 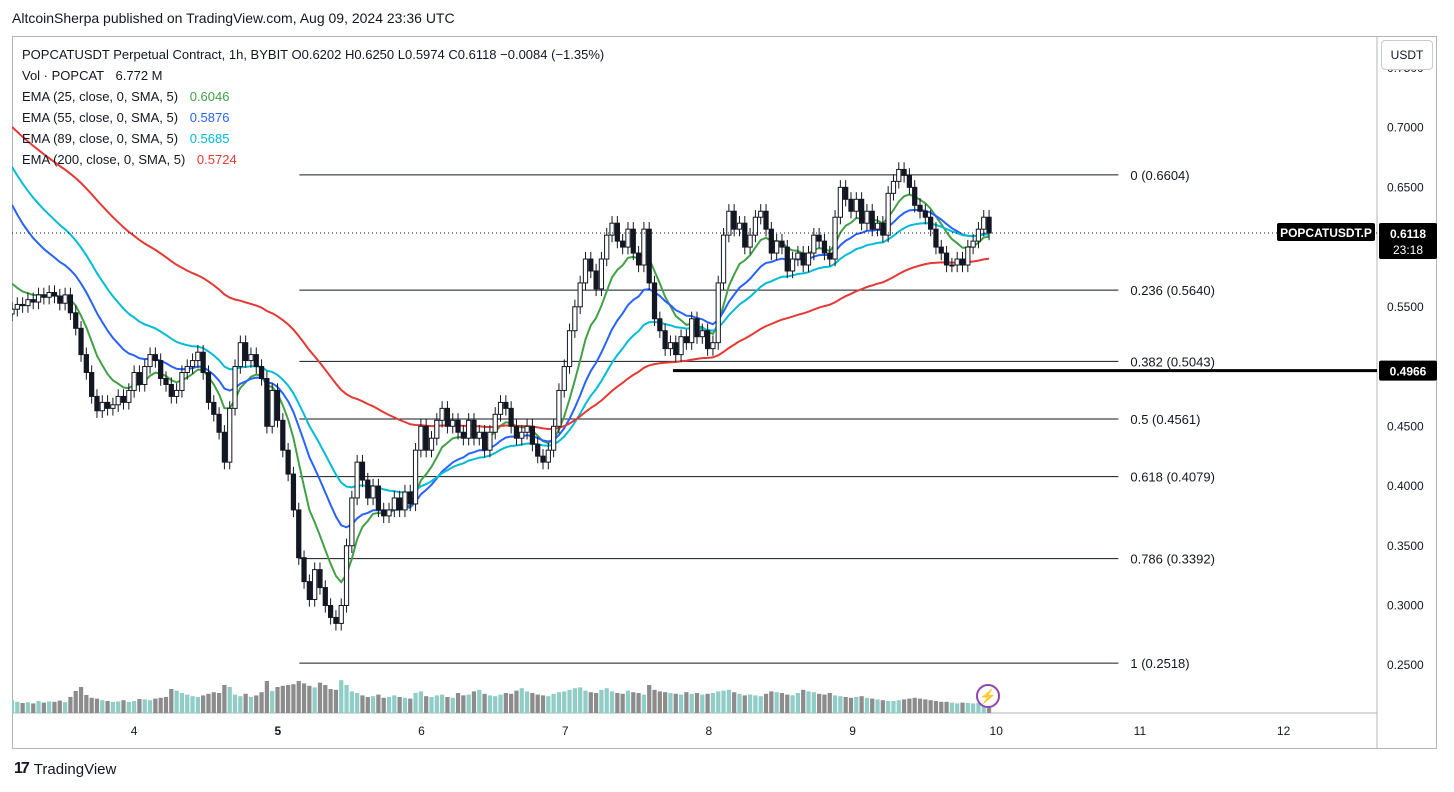 What do you see at coordinates (100, 117) in the screenshot?
I see `legend-ema-label: EMA (55, close, 0, SMA, 5)` at bounding box center [100, 117].